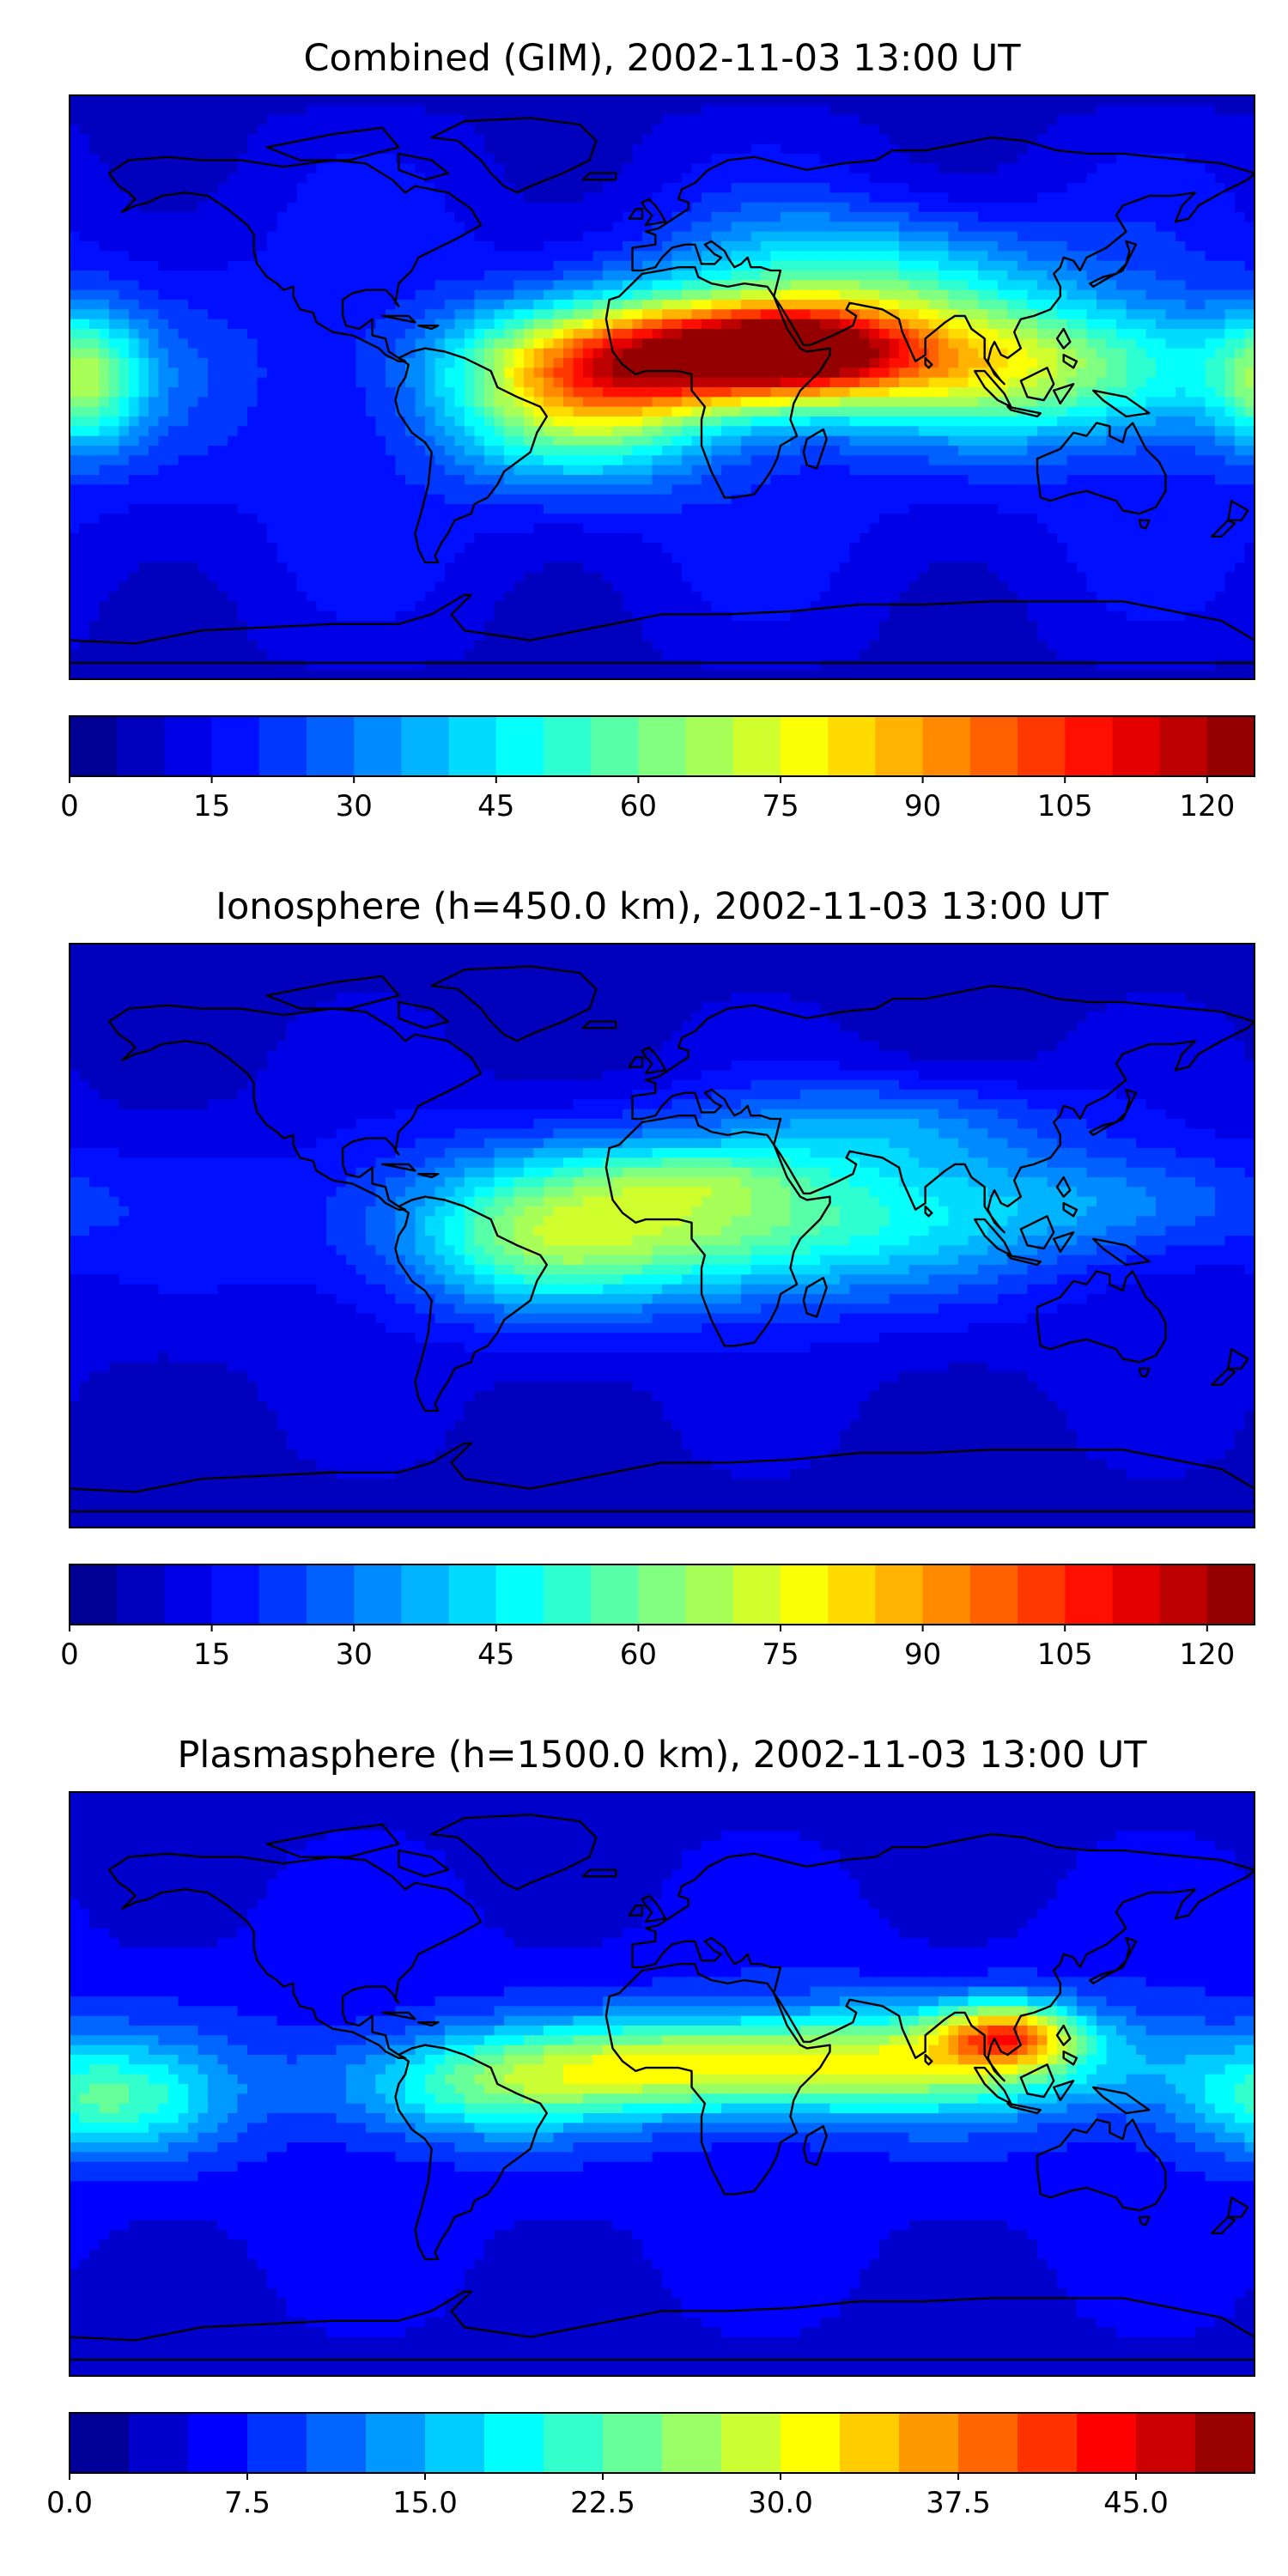 This screenshot has width=1288, height=2576. I want to click on colorbar-tick-label: 7.5, so click(247, 2503).